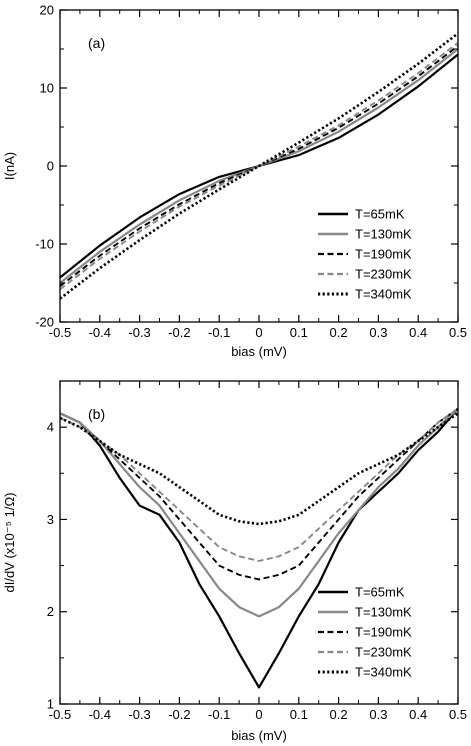 Image resolution: width=471 pixels, height=746 pixels. I want to click on y-tick-label: 1, so click(50, 704).